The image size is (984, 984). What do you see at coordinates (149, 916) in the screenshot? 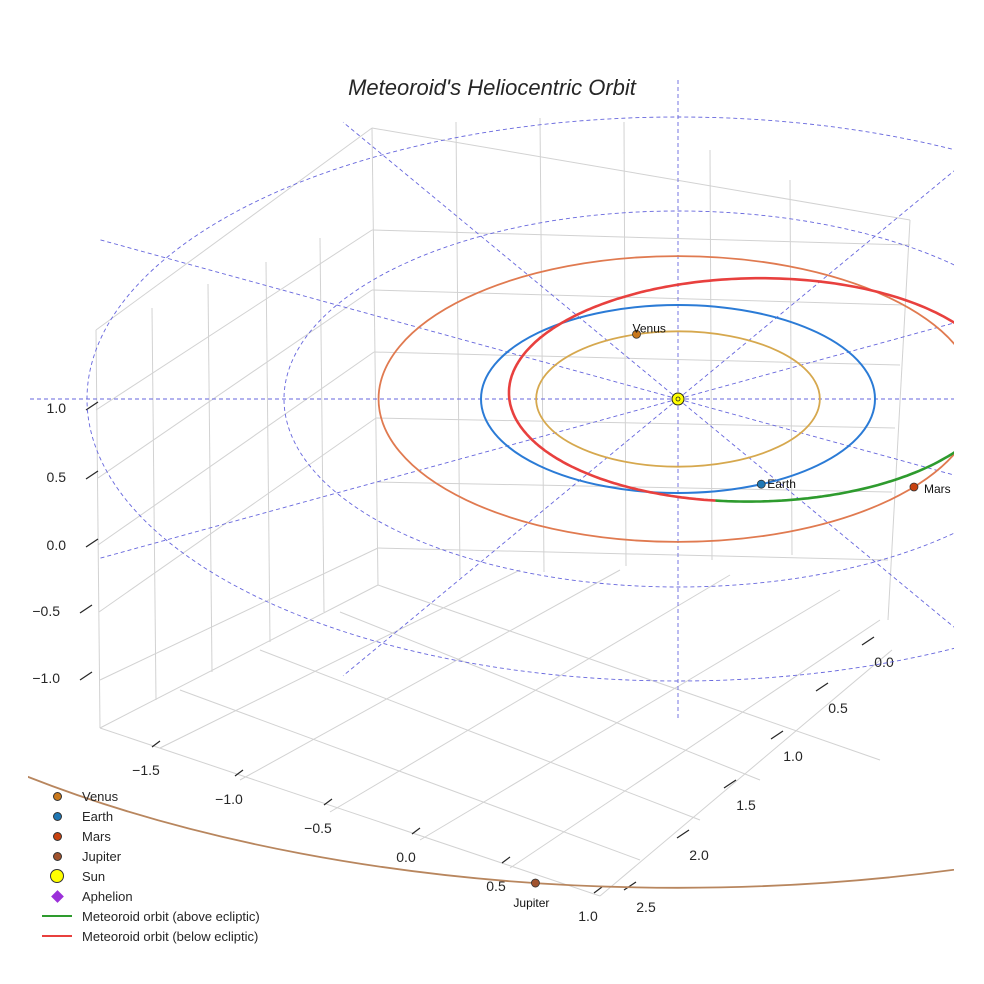
I see `legend-item: Meteoroid orbit (above ecliptic)` at bounding box center [149, 916].